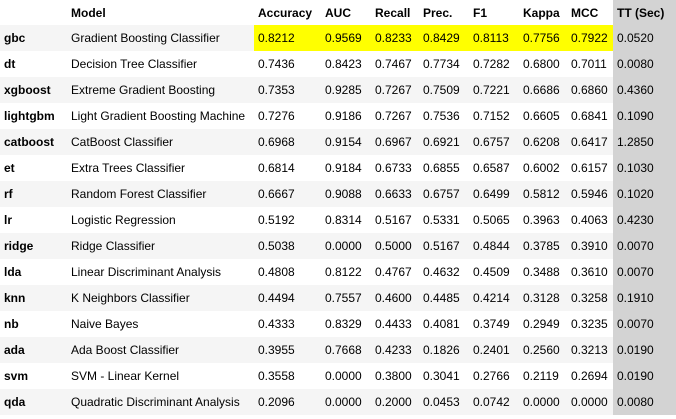 This screenshot has width=676, height=419. I want to click on model-id-cell: dt, so click(10, 64).